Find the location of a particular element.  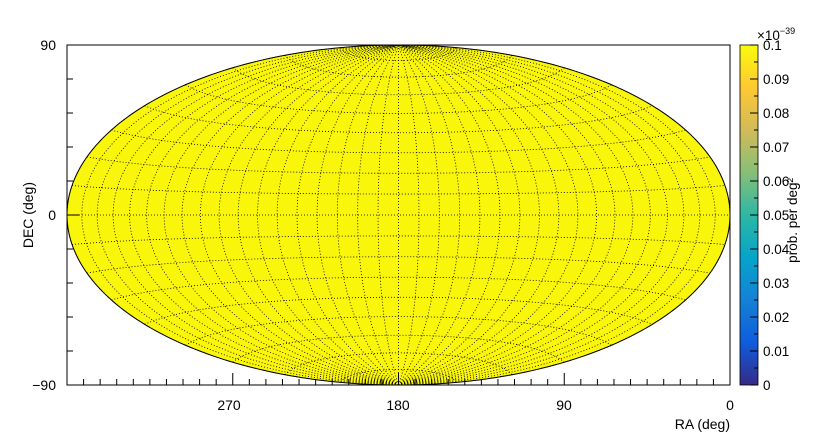

colorbar-tick-label: 0.02 is located at coordinates (776, 317).